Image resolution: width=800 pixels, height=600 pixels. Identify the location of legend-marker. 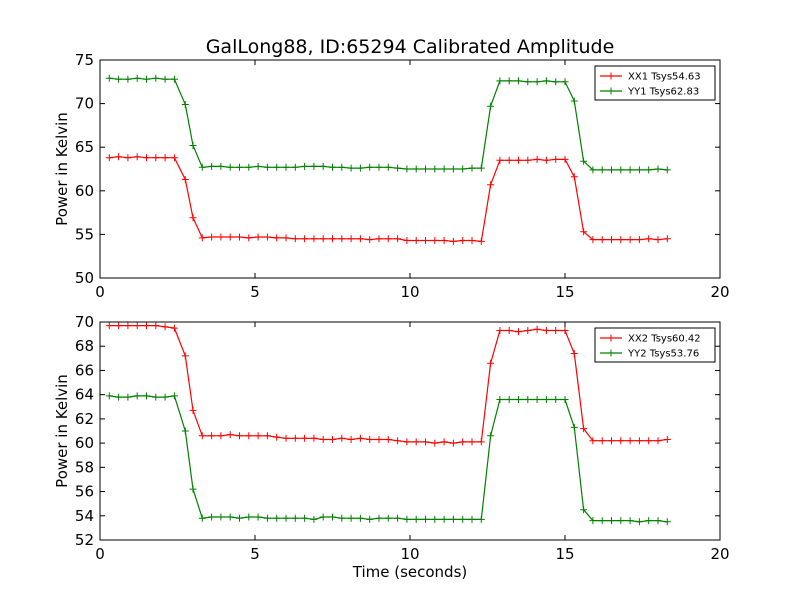
(611, 353).